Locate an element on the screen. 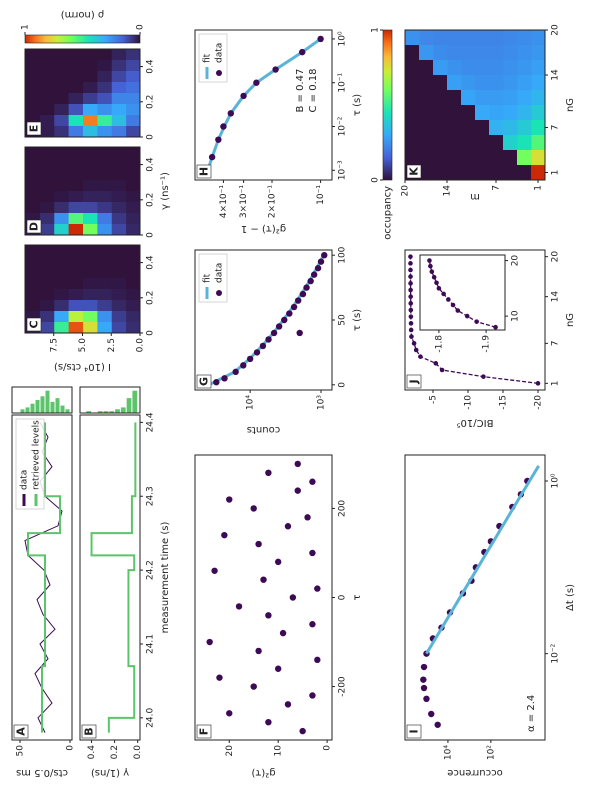  y-tick-label: 14 is located at coordinates (448, 191).